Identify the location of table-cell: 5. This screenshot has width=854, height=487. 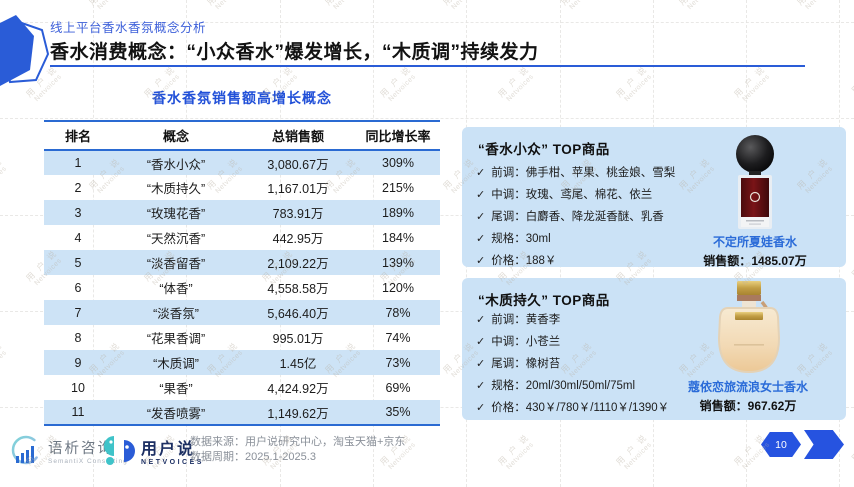
(78, 262).